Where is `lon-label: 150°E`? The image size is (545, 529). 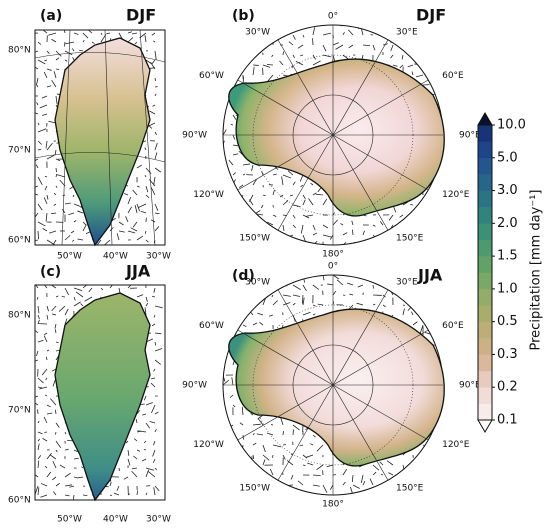 lon-label: 150°E is located at coordinates (410, 239).